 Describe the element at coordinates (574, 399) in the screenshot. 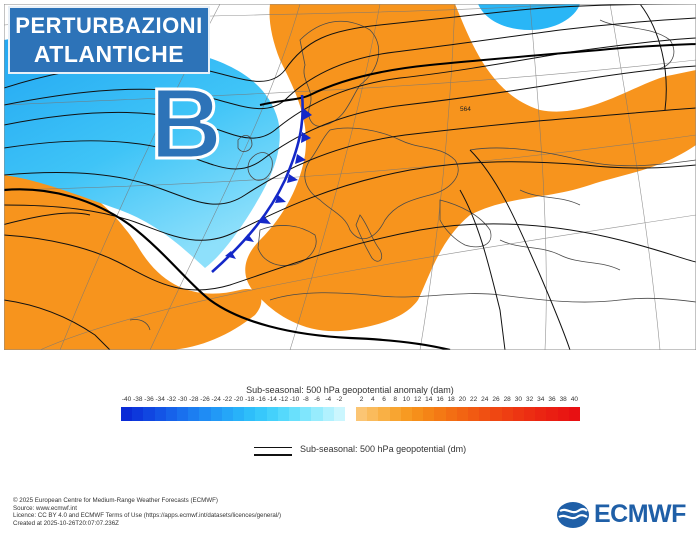

I see `positive-tick-label: 40` at that location.